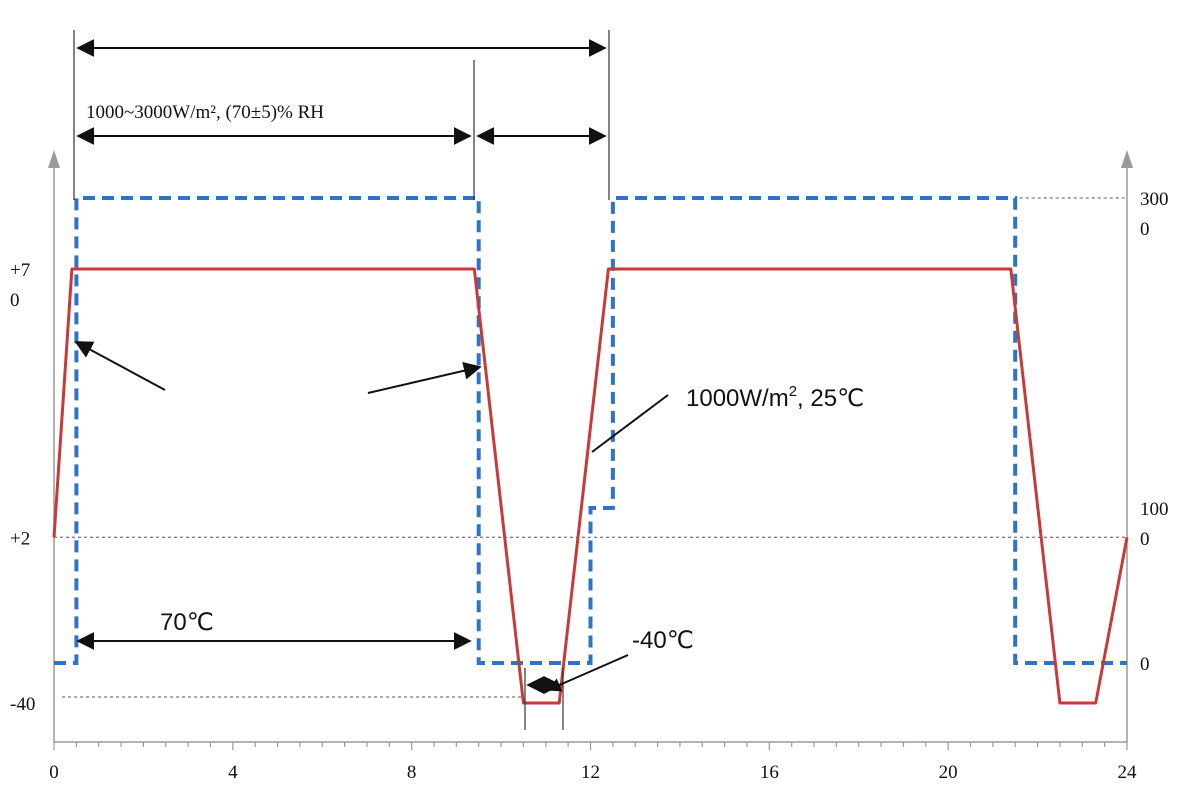  I want to click on right-tick-label-1000: 100, so click(1154, 509).